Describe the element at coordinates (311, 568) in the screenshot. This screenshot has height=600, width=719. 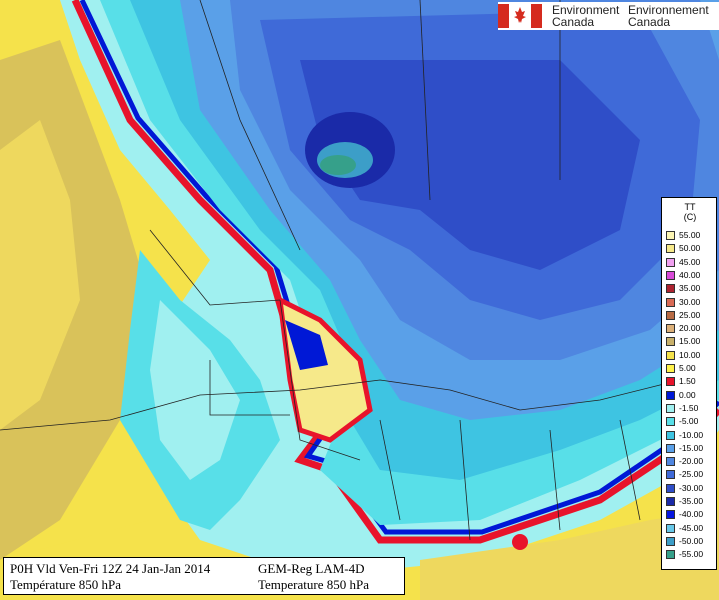
I see `model-name: GEM-Reg LAM-4D` at that location.